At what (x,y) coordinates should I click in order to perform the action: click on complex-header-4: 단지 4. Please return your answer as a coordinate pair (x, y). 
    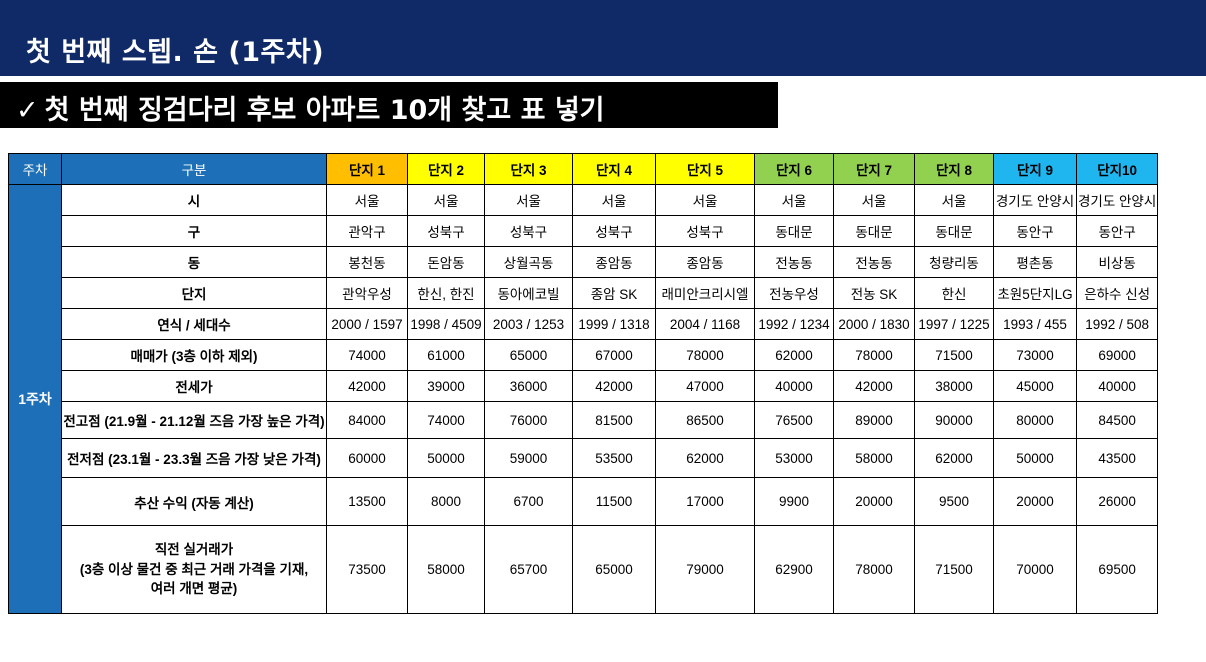
    Looking at the image, I should click on (614, 169).